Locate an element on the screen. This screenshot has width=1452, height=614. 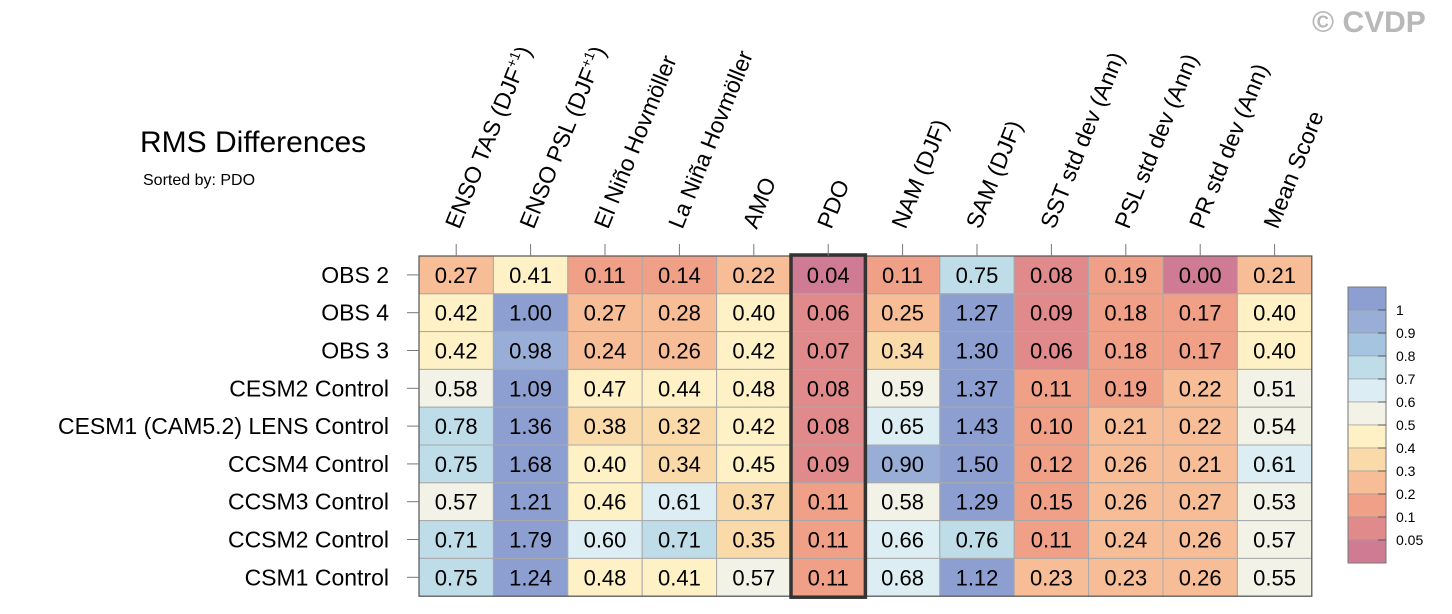
column-label: PR std dev (Ann) is located at coordinates (1229, 146).